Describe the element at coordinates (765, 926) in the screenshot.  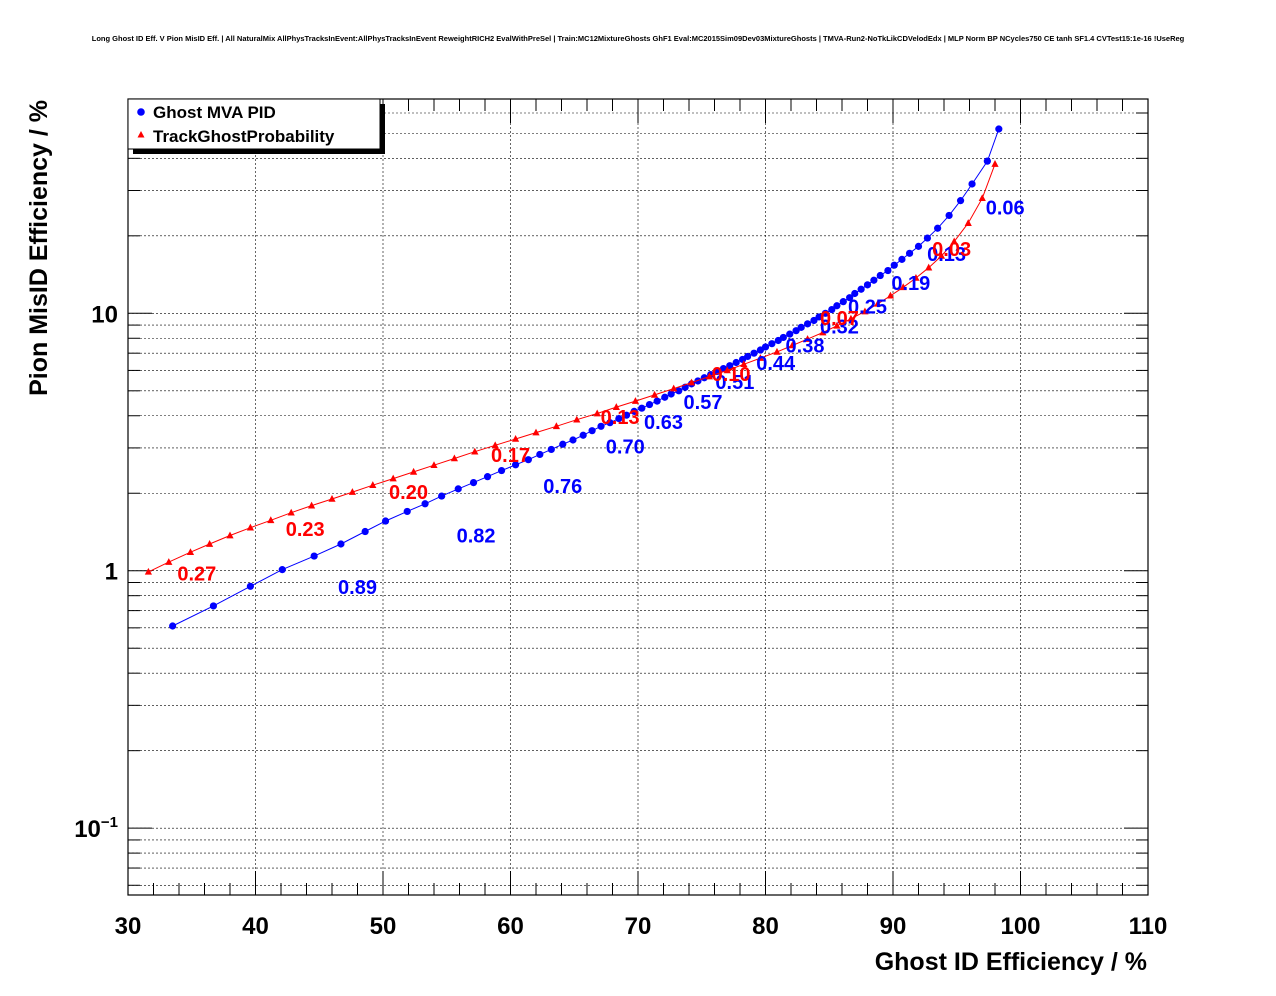
I see `x-tick-label: 80` at that location.